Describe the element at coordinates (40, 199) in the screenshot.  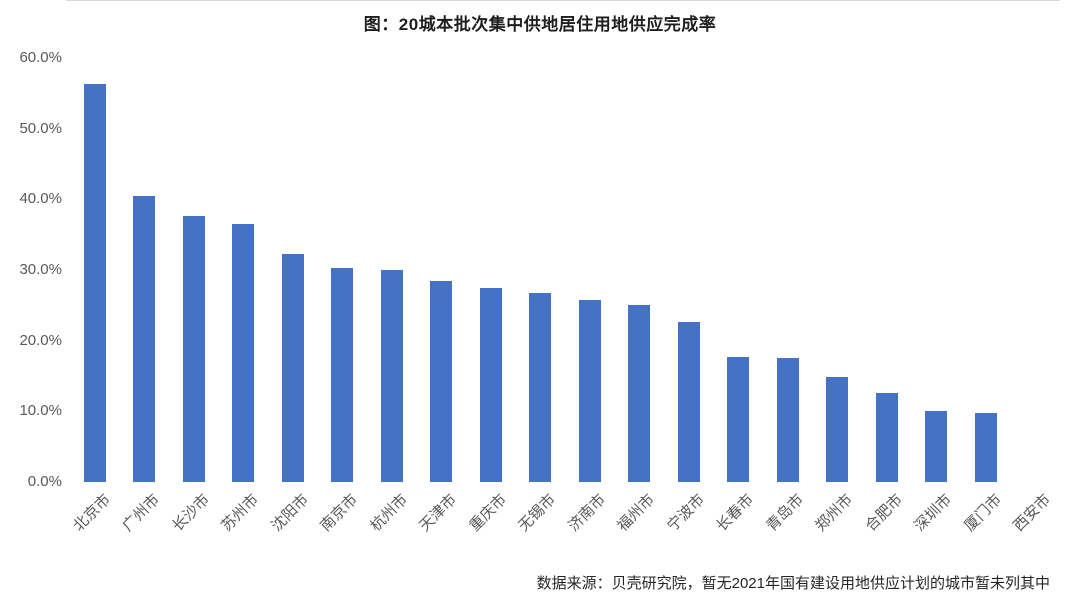
I see `y-tick-label: 40.0%` at that location.